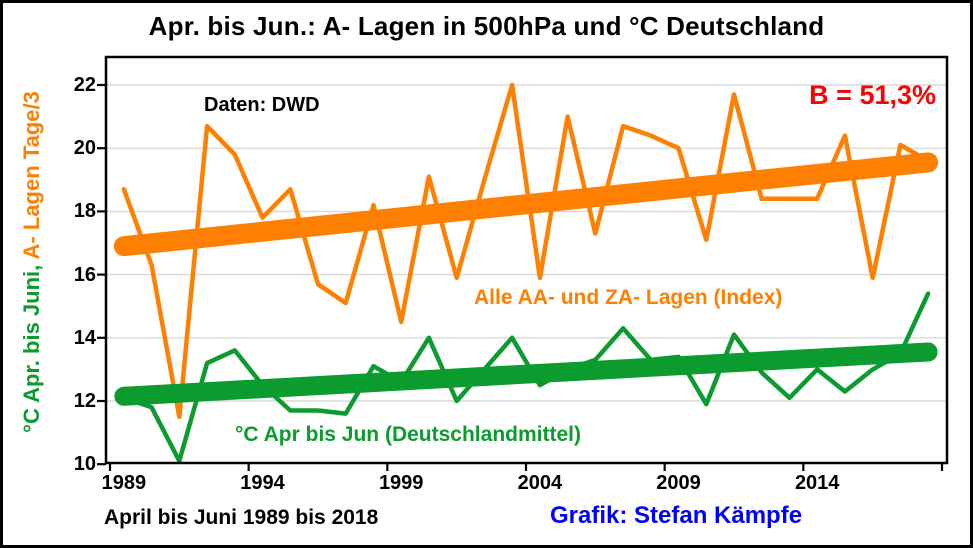 The height and width of the screenshot is (548, 973). What do you see at coordinates (628, 297) in the screenshot?
I see `orange-series-label: Alle AA- und ZA- Lagen (Index)` at bounding box center [628, 297].